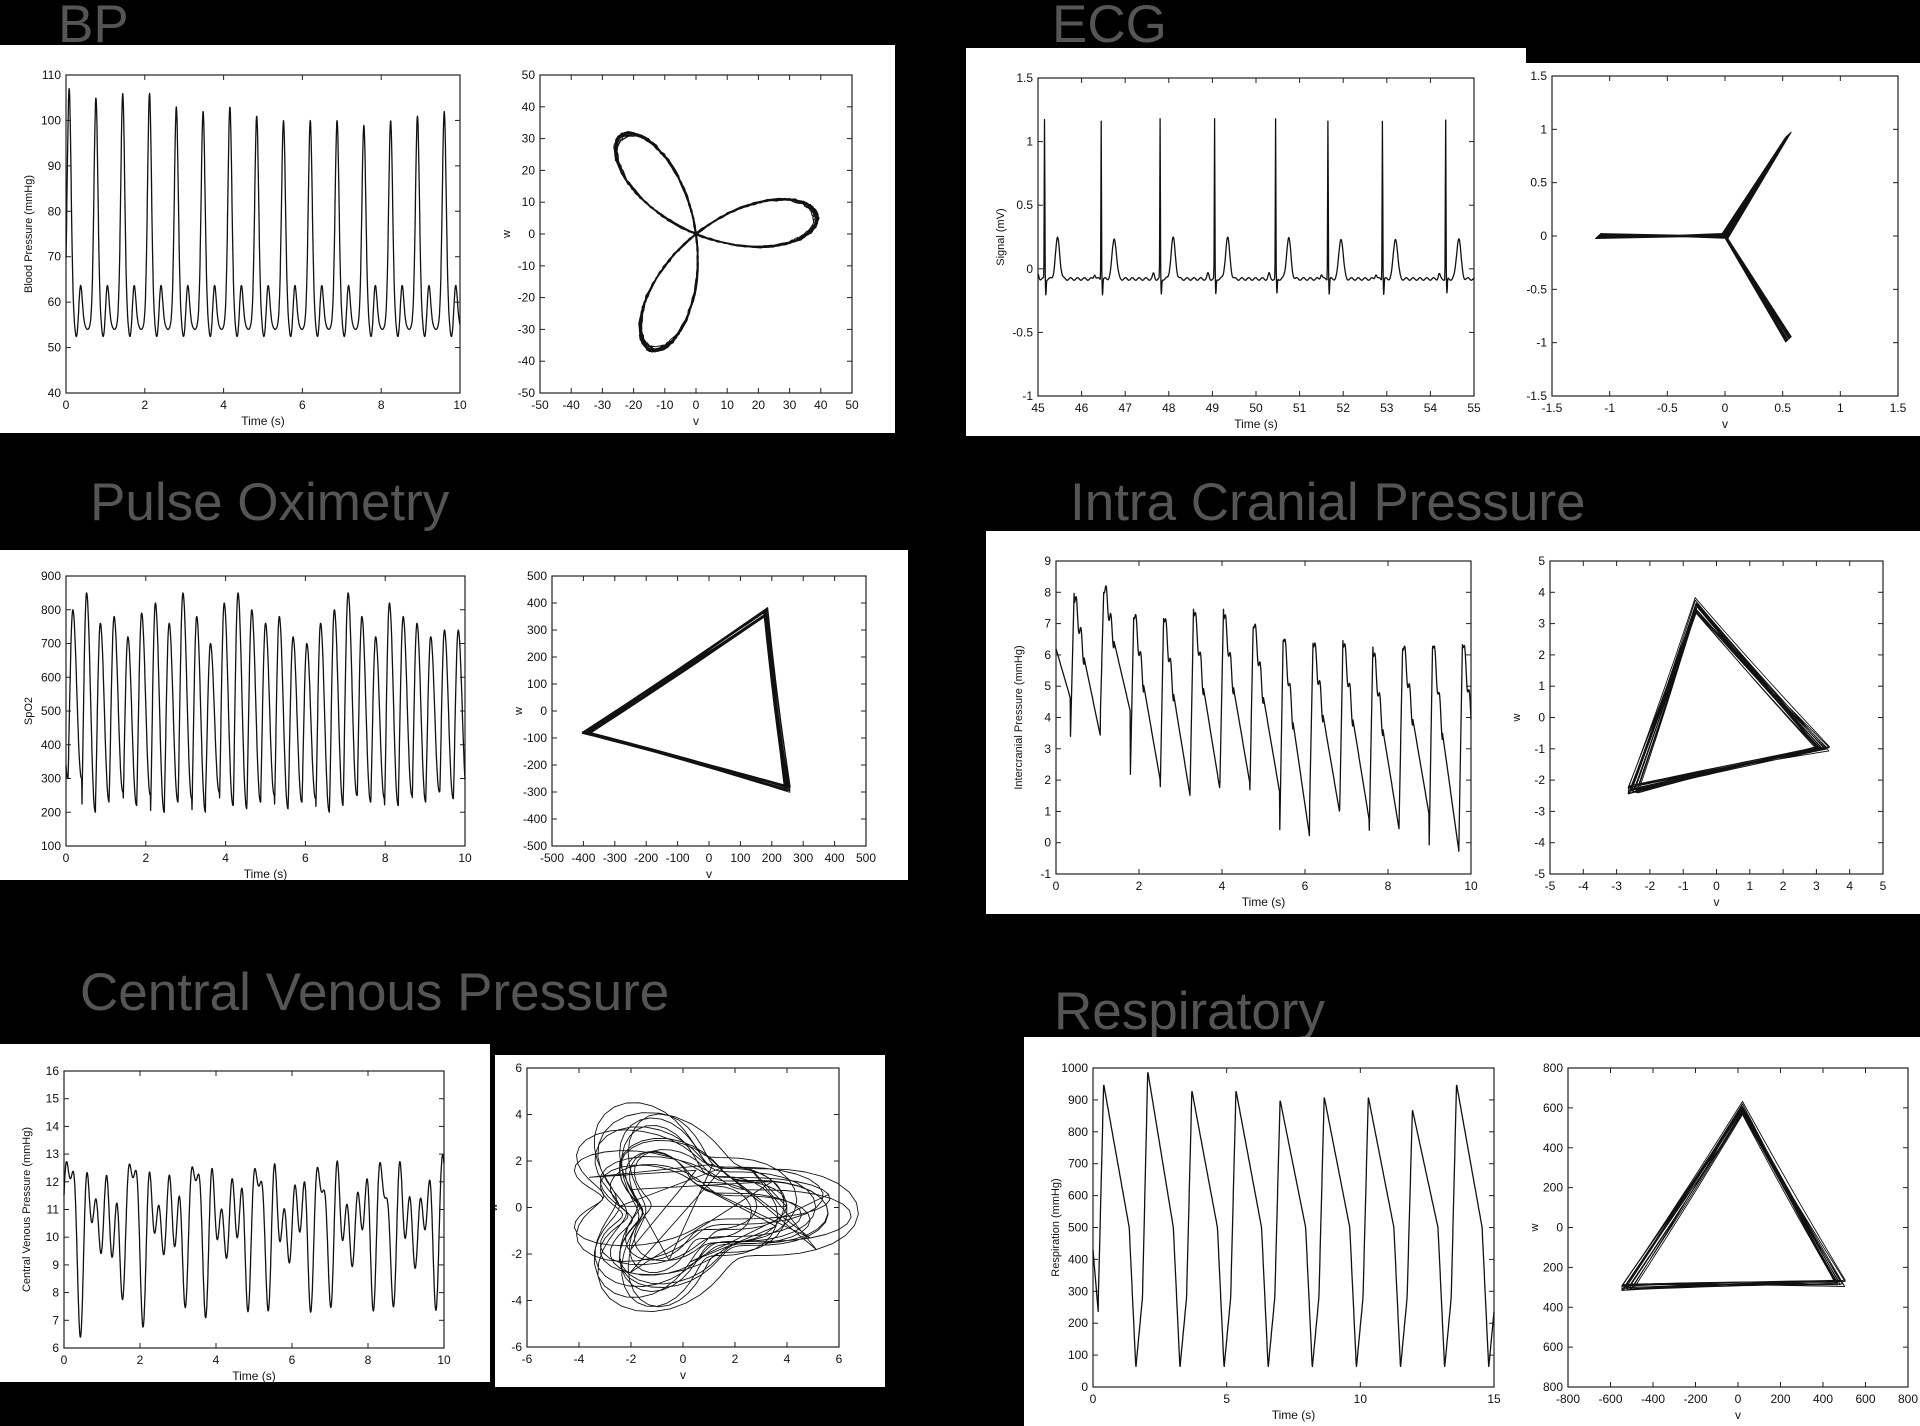  I want to click on ecg-time-xtick-label: 52, so click(1344, 408).